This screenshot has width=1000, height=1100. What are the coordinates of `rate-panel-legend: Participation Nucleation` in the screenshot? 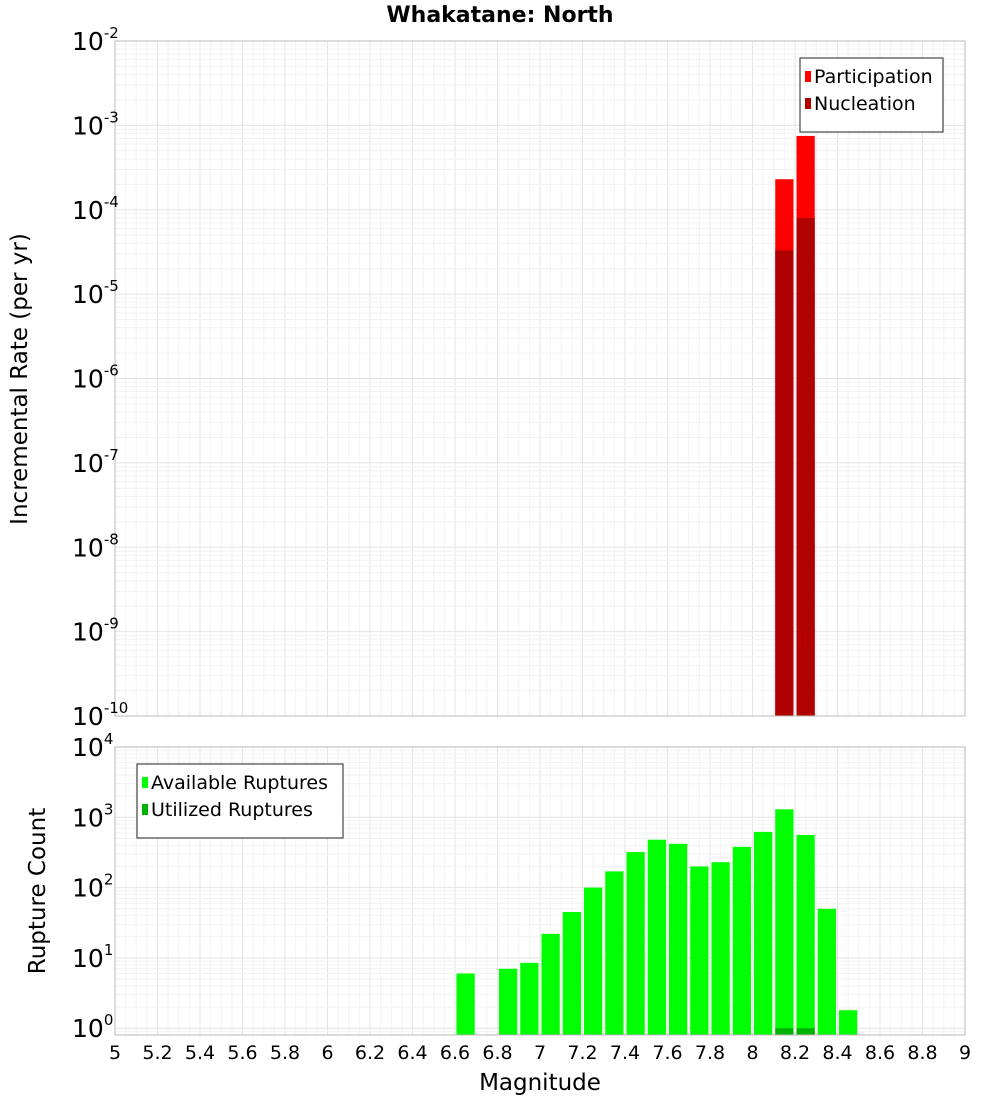 It's located at (871, 95).